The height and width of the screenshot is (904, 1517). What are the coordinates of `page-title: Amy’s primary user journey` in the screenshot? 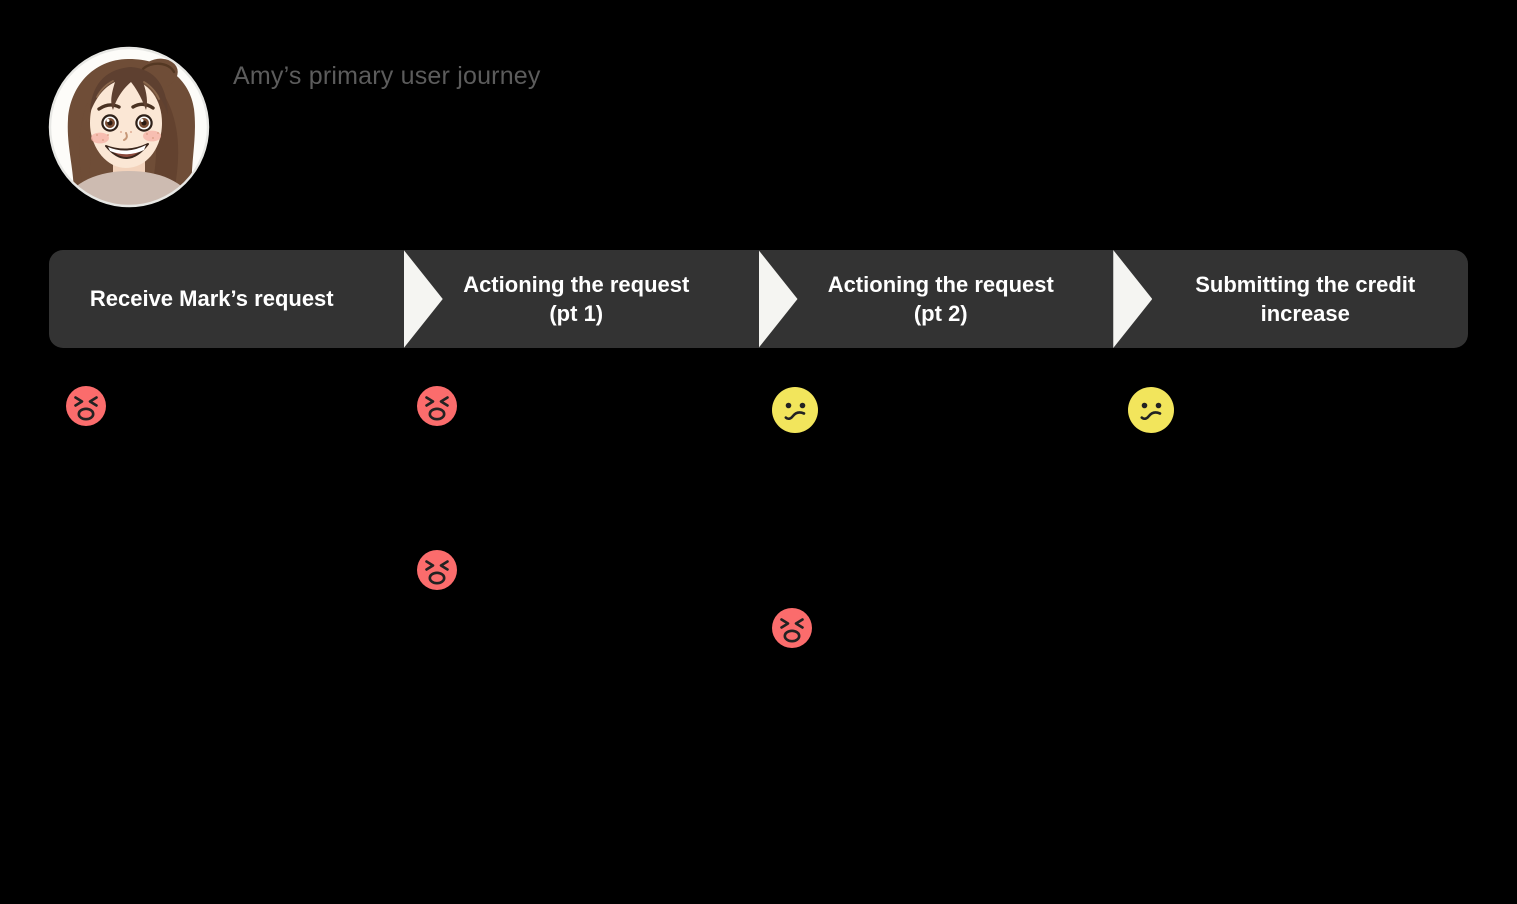 It's located at (387, 76).